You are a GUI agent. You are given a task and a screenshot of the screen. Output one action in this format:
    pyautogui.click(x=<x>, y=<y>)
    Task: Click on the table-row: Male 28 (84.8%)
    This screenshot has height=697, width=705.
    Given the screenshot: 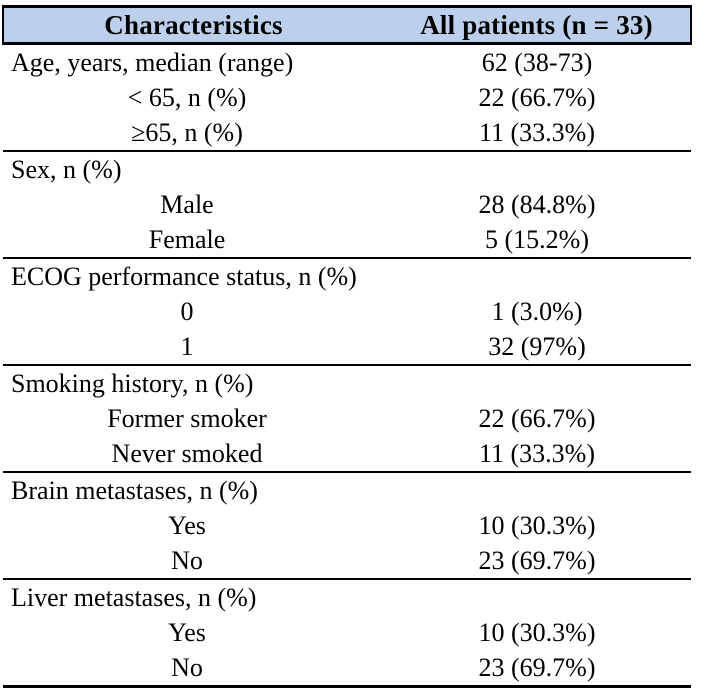 What is the action you would take?
    pyautogui.click(x=347, y=204)
    